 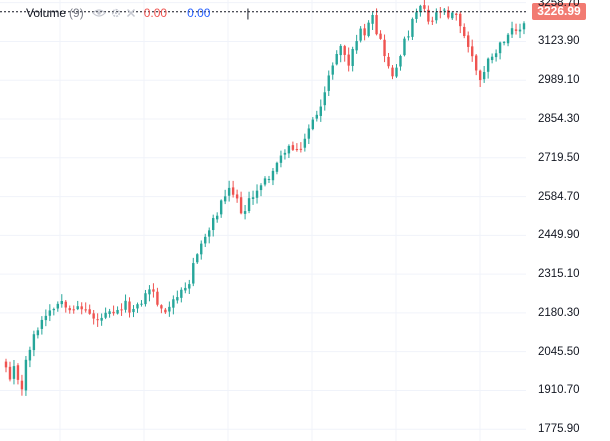 What do you see at coordinates (46, 13) in the screenshot?
I see `indicator-name: Volume` at bounding box center [46, 13].